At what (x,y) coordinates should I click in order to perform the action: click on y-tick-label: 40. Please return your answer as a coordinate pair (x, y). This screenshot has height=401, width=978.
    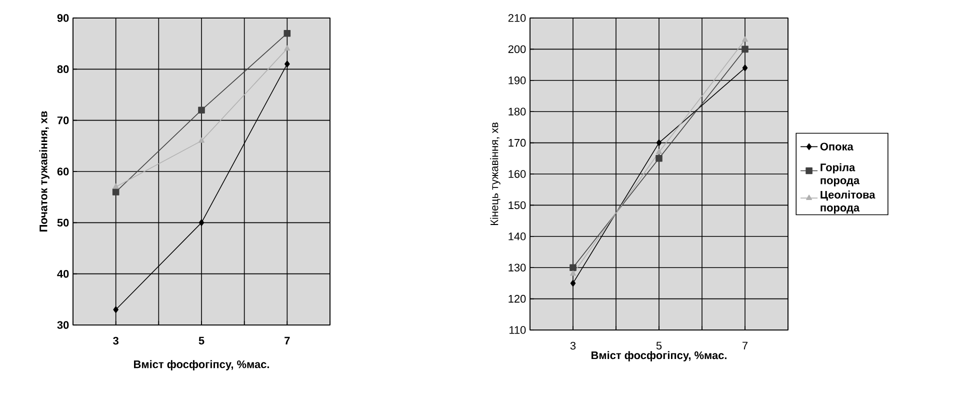
    Looking at the image, I should click on (63, 274).